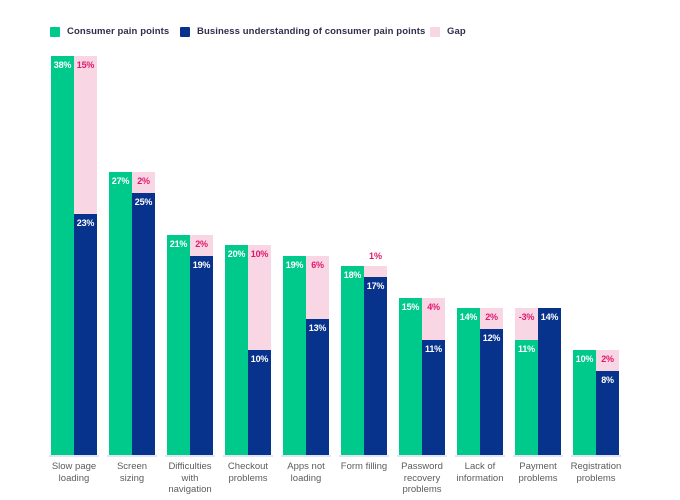 The image size is (680, 500). Describe the element at coordinates (62, 255) in the screenshot. I see `consumer-bar: 38%` at that location.